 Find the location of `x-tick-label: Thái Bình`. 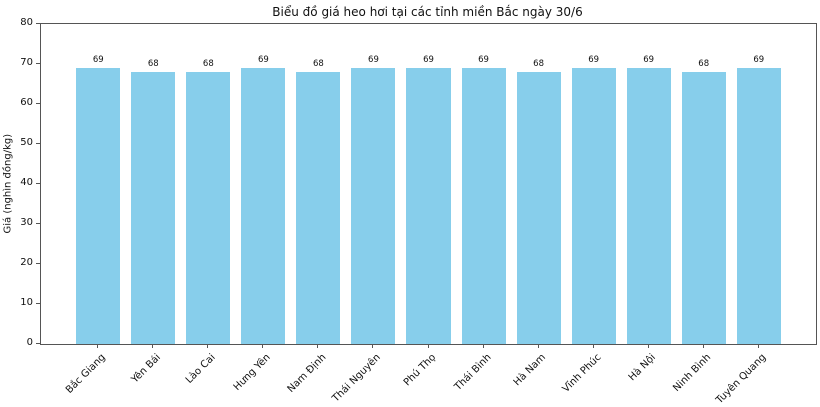

x-tick-label: Thái Bình is located at coordinates (473, 372).